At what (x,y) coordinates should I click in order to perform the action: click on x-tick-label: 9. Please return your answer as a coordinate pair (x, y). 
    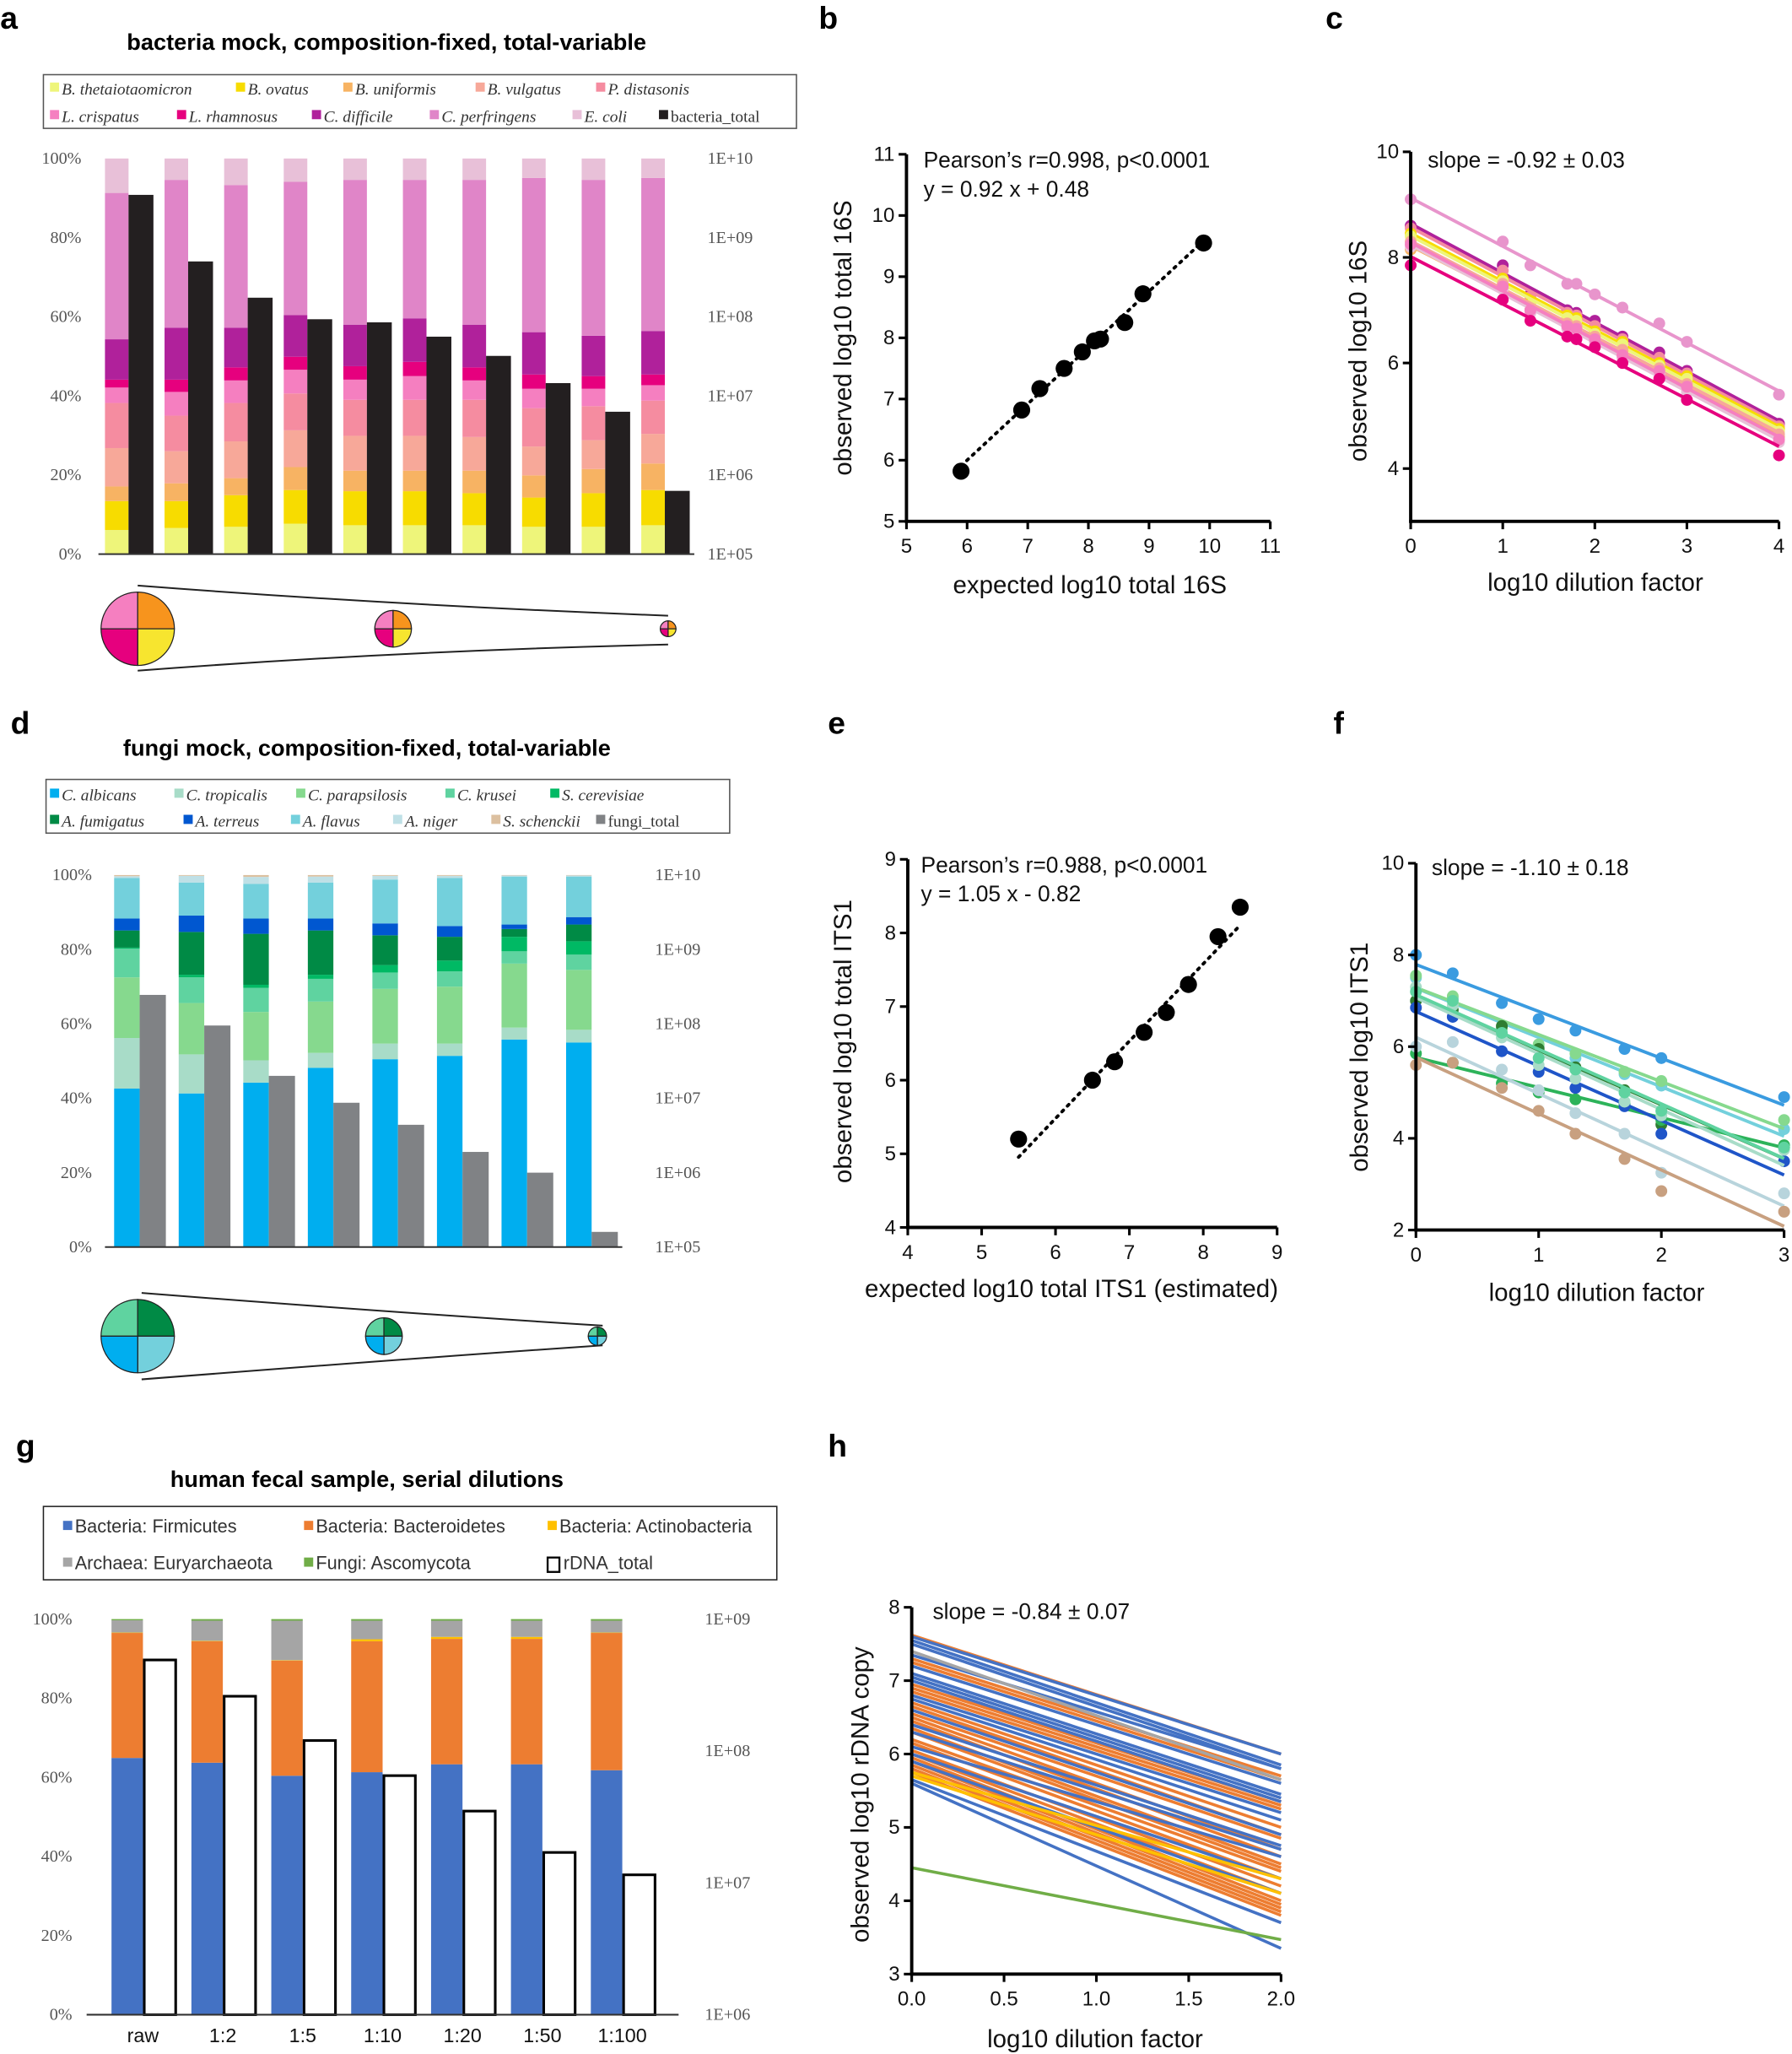
    Looking at the image, I should click on (1276, 1252).